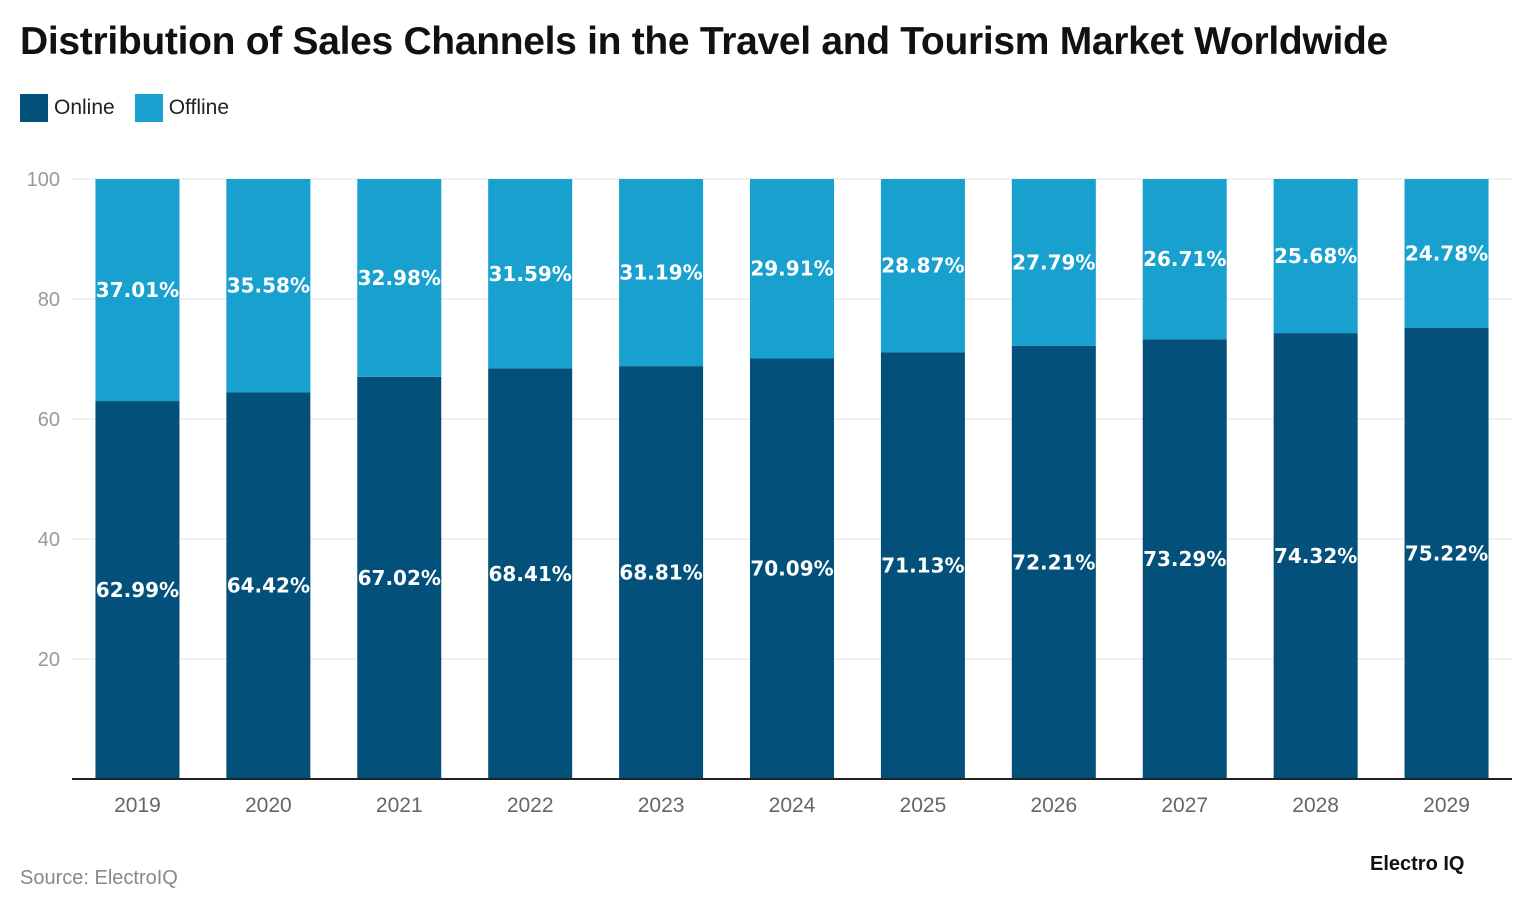 The image size is (1532, 912). What do you see at coordinates (49, 540) in the screenshot?
I see `y-tick-label: 40` at bounding box center [49, 540].